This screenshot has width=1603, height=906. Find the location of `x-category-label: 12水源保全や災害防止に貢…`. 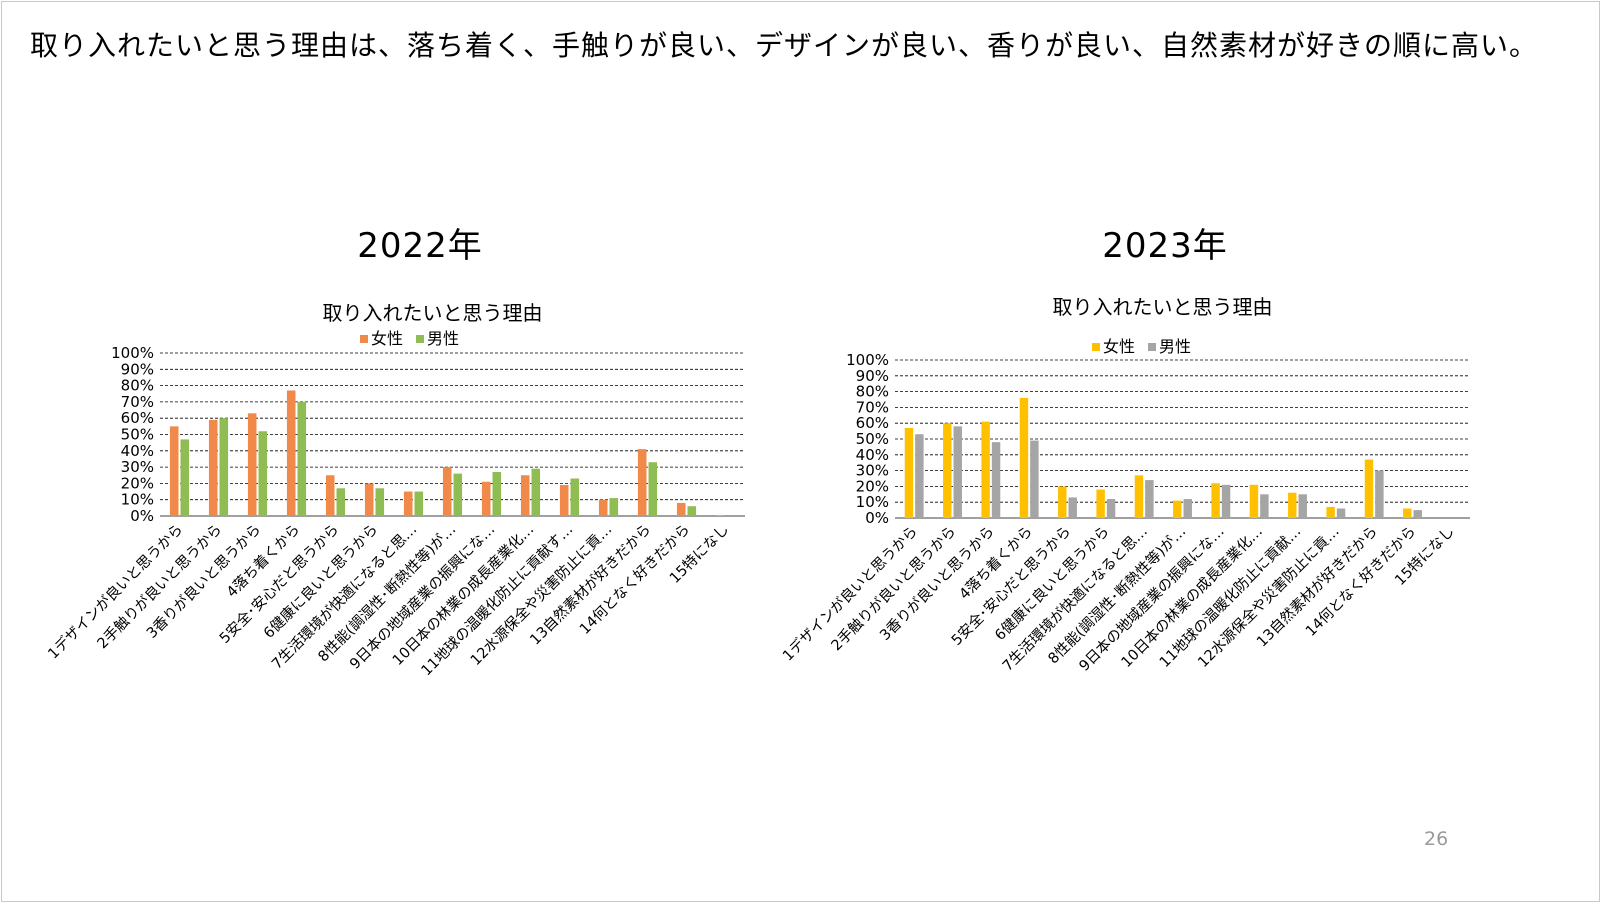

x-category-label: 12水源保全や災害防止に貢… is located at coordinates (541, 594).